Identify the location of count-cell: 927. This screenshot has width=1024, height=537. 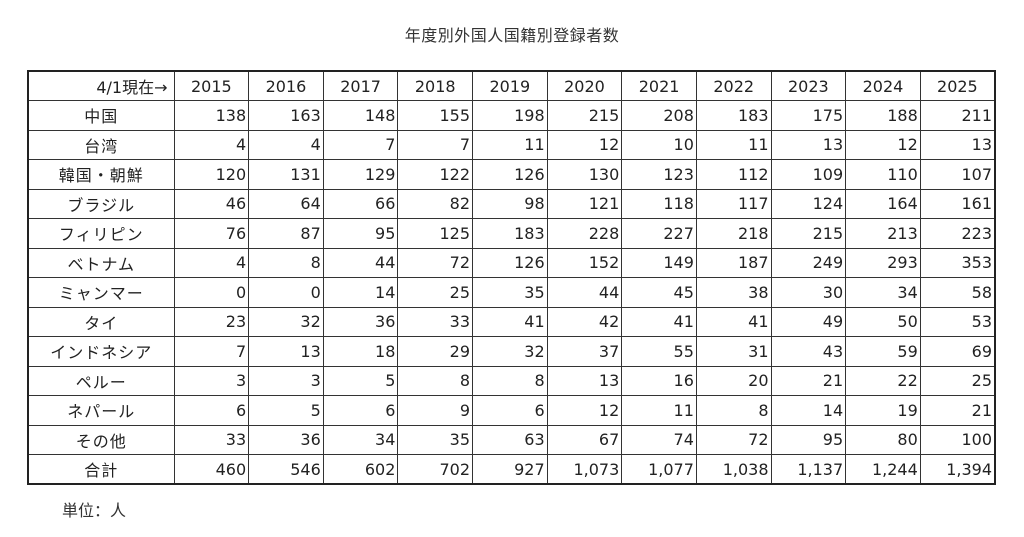
(510, 469).